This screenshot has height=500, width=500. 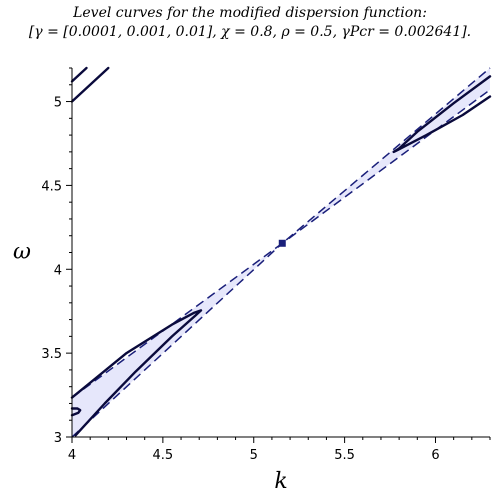 What do you see at coordinates (58, 103) in the screenshot?
I see `y-tick-label: 5` at bounding box center [58, 103].